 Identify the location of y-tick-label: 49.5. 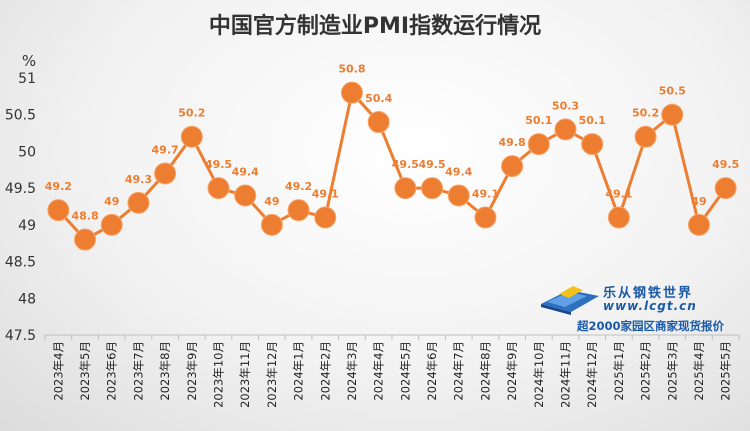
(20, 189).